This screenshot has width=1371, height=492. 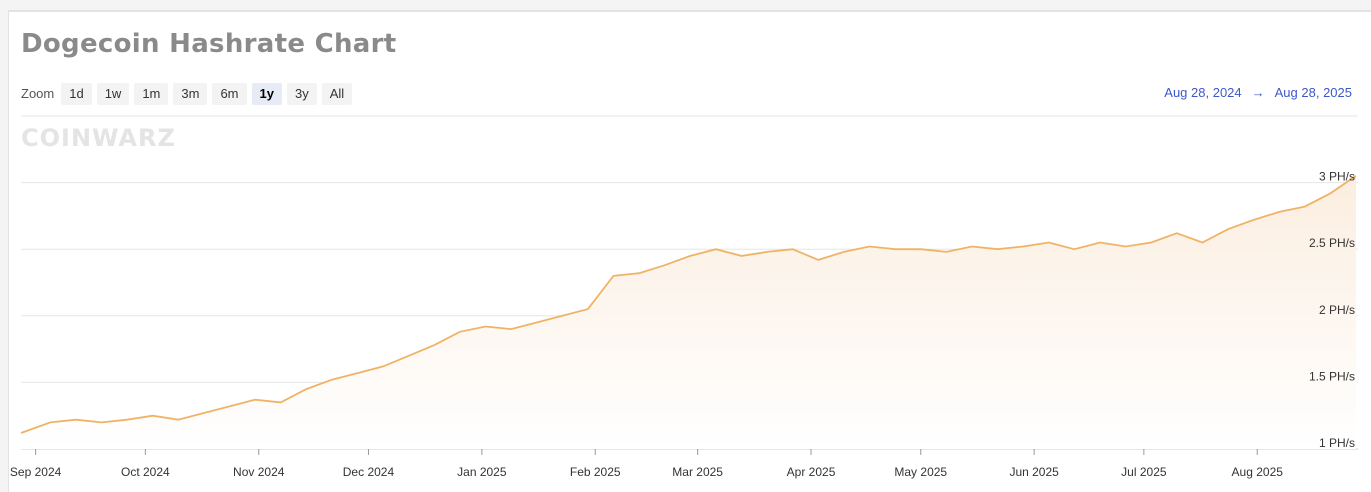 What do you see at coordinates (1337, 177) in the screenshot?
I see `y-tick-label: 3 PH/s` at bounding box center [1337, 177].